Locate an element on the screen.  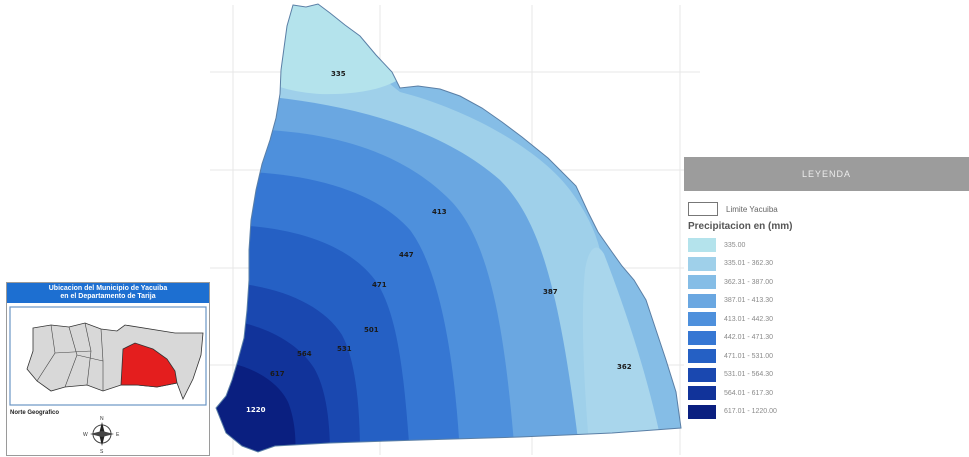
isoline-label-471: 471 is located at coordinates (379, 285).